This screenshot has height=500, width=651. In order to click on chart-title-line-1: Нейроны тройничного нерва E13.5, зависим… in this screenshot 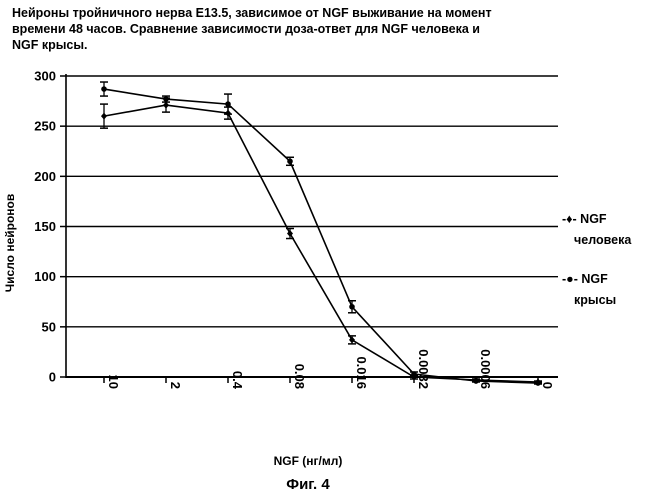, I will do `click(252, 13)`.